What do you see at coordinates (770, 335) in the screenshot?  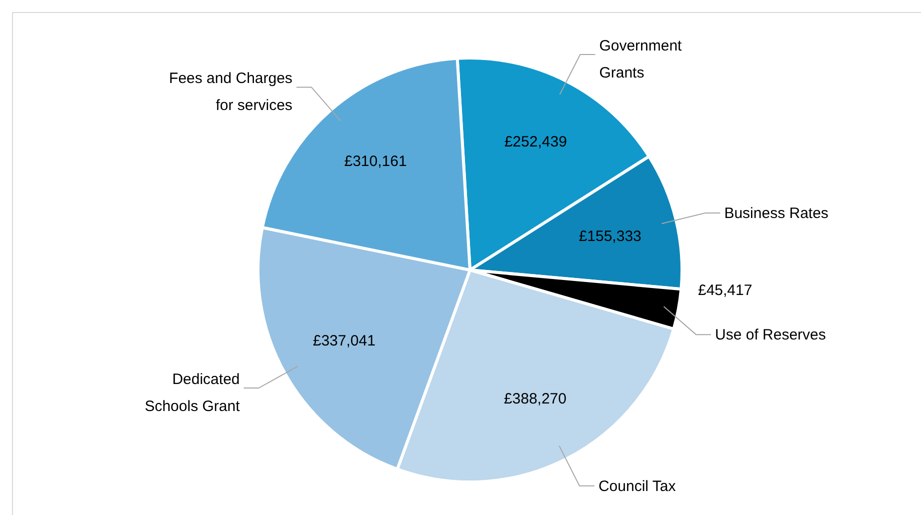 I see `slice-label: Use of Reserves` at bounding box center [770, 335].